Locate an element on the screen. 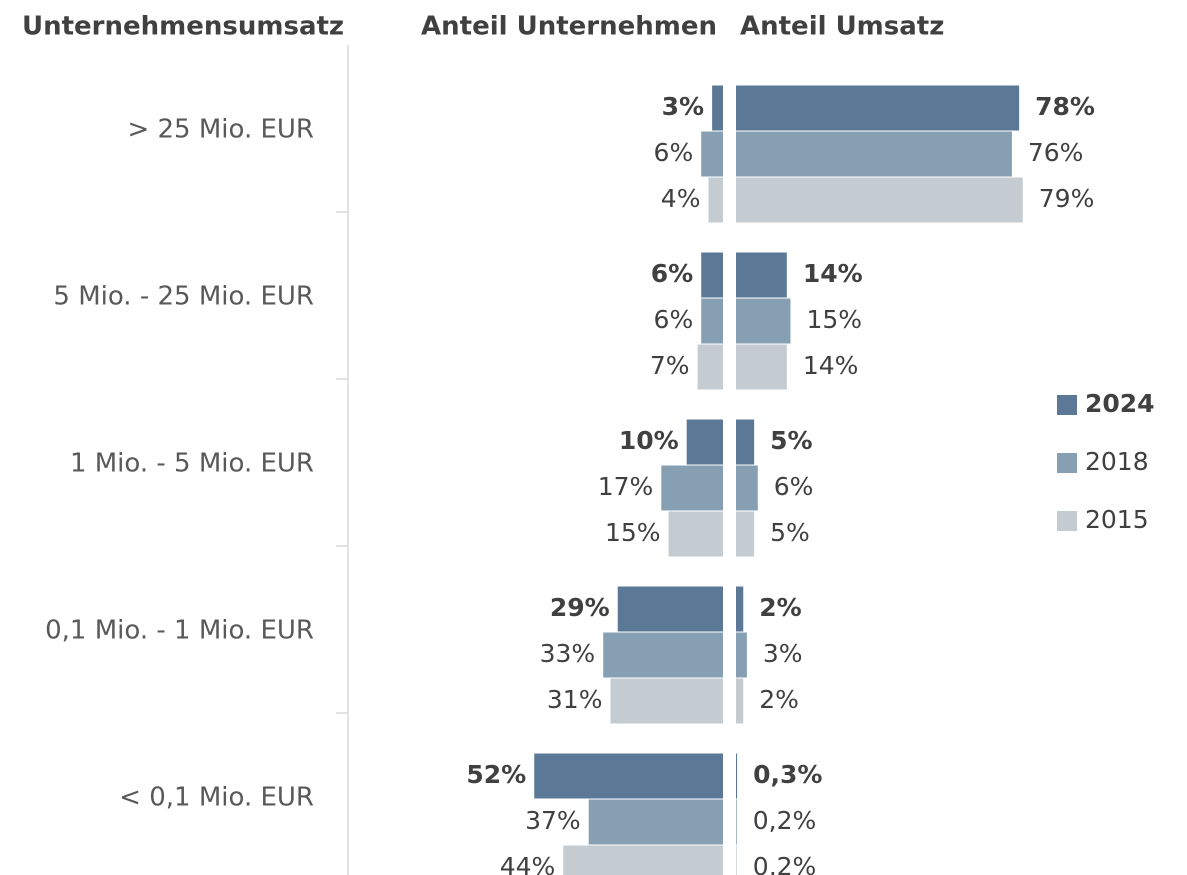  category-label: 1 Mio. - 5 Mio. EUR is located at coordinates (192, 464).